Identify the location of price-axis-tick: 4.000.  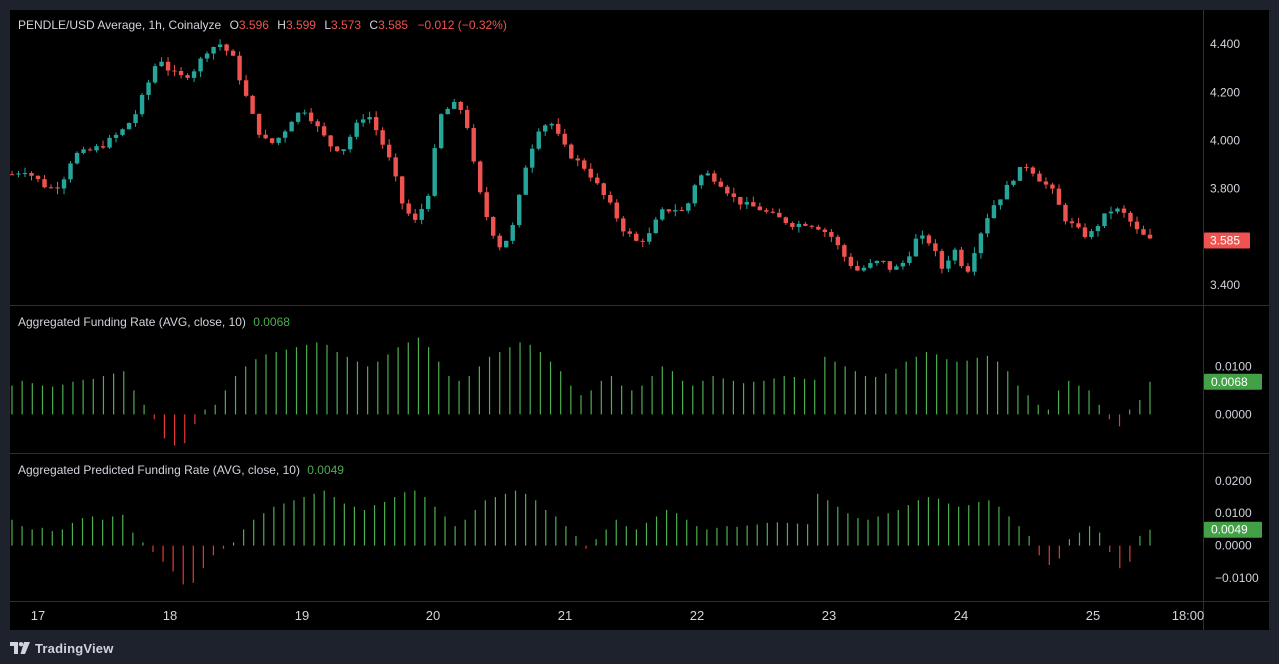
(1225, 140).